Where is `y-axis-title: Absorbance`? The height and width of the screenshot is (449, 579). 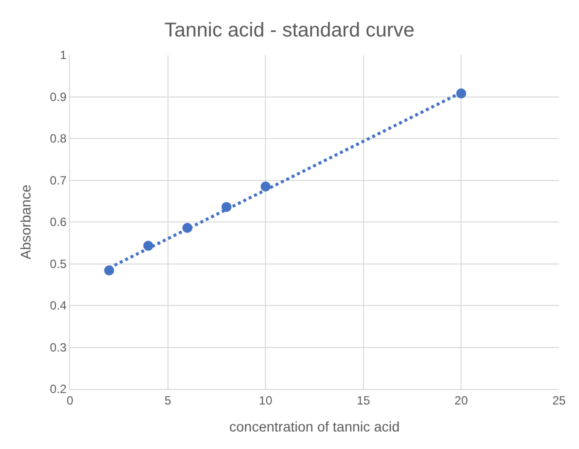 y-axis-title: Absorbance is located at coordinates (26, 222).